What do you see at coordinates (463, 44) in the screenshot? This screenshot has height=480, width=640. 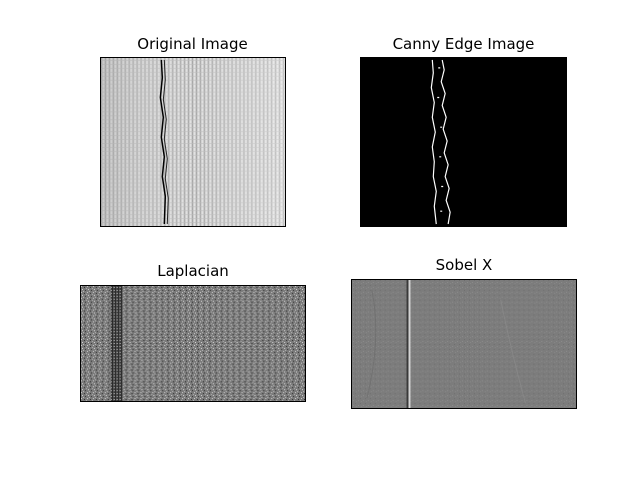 I see `canny-edge-title: Canny Edge Image` at bounding box center [463, 44].